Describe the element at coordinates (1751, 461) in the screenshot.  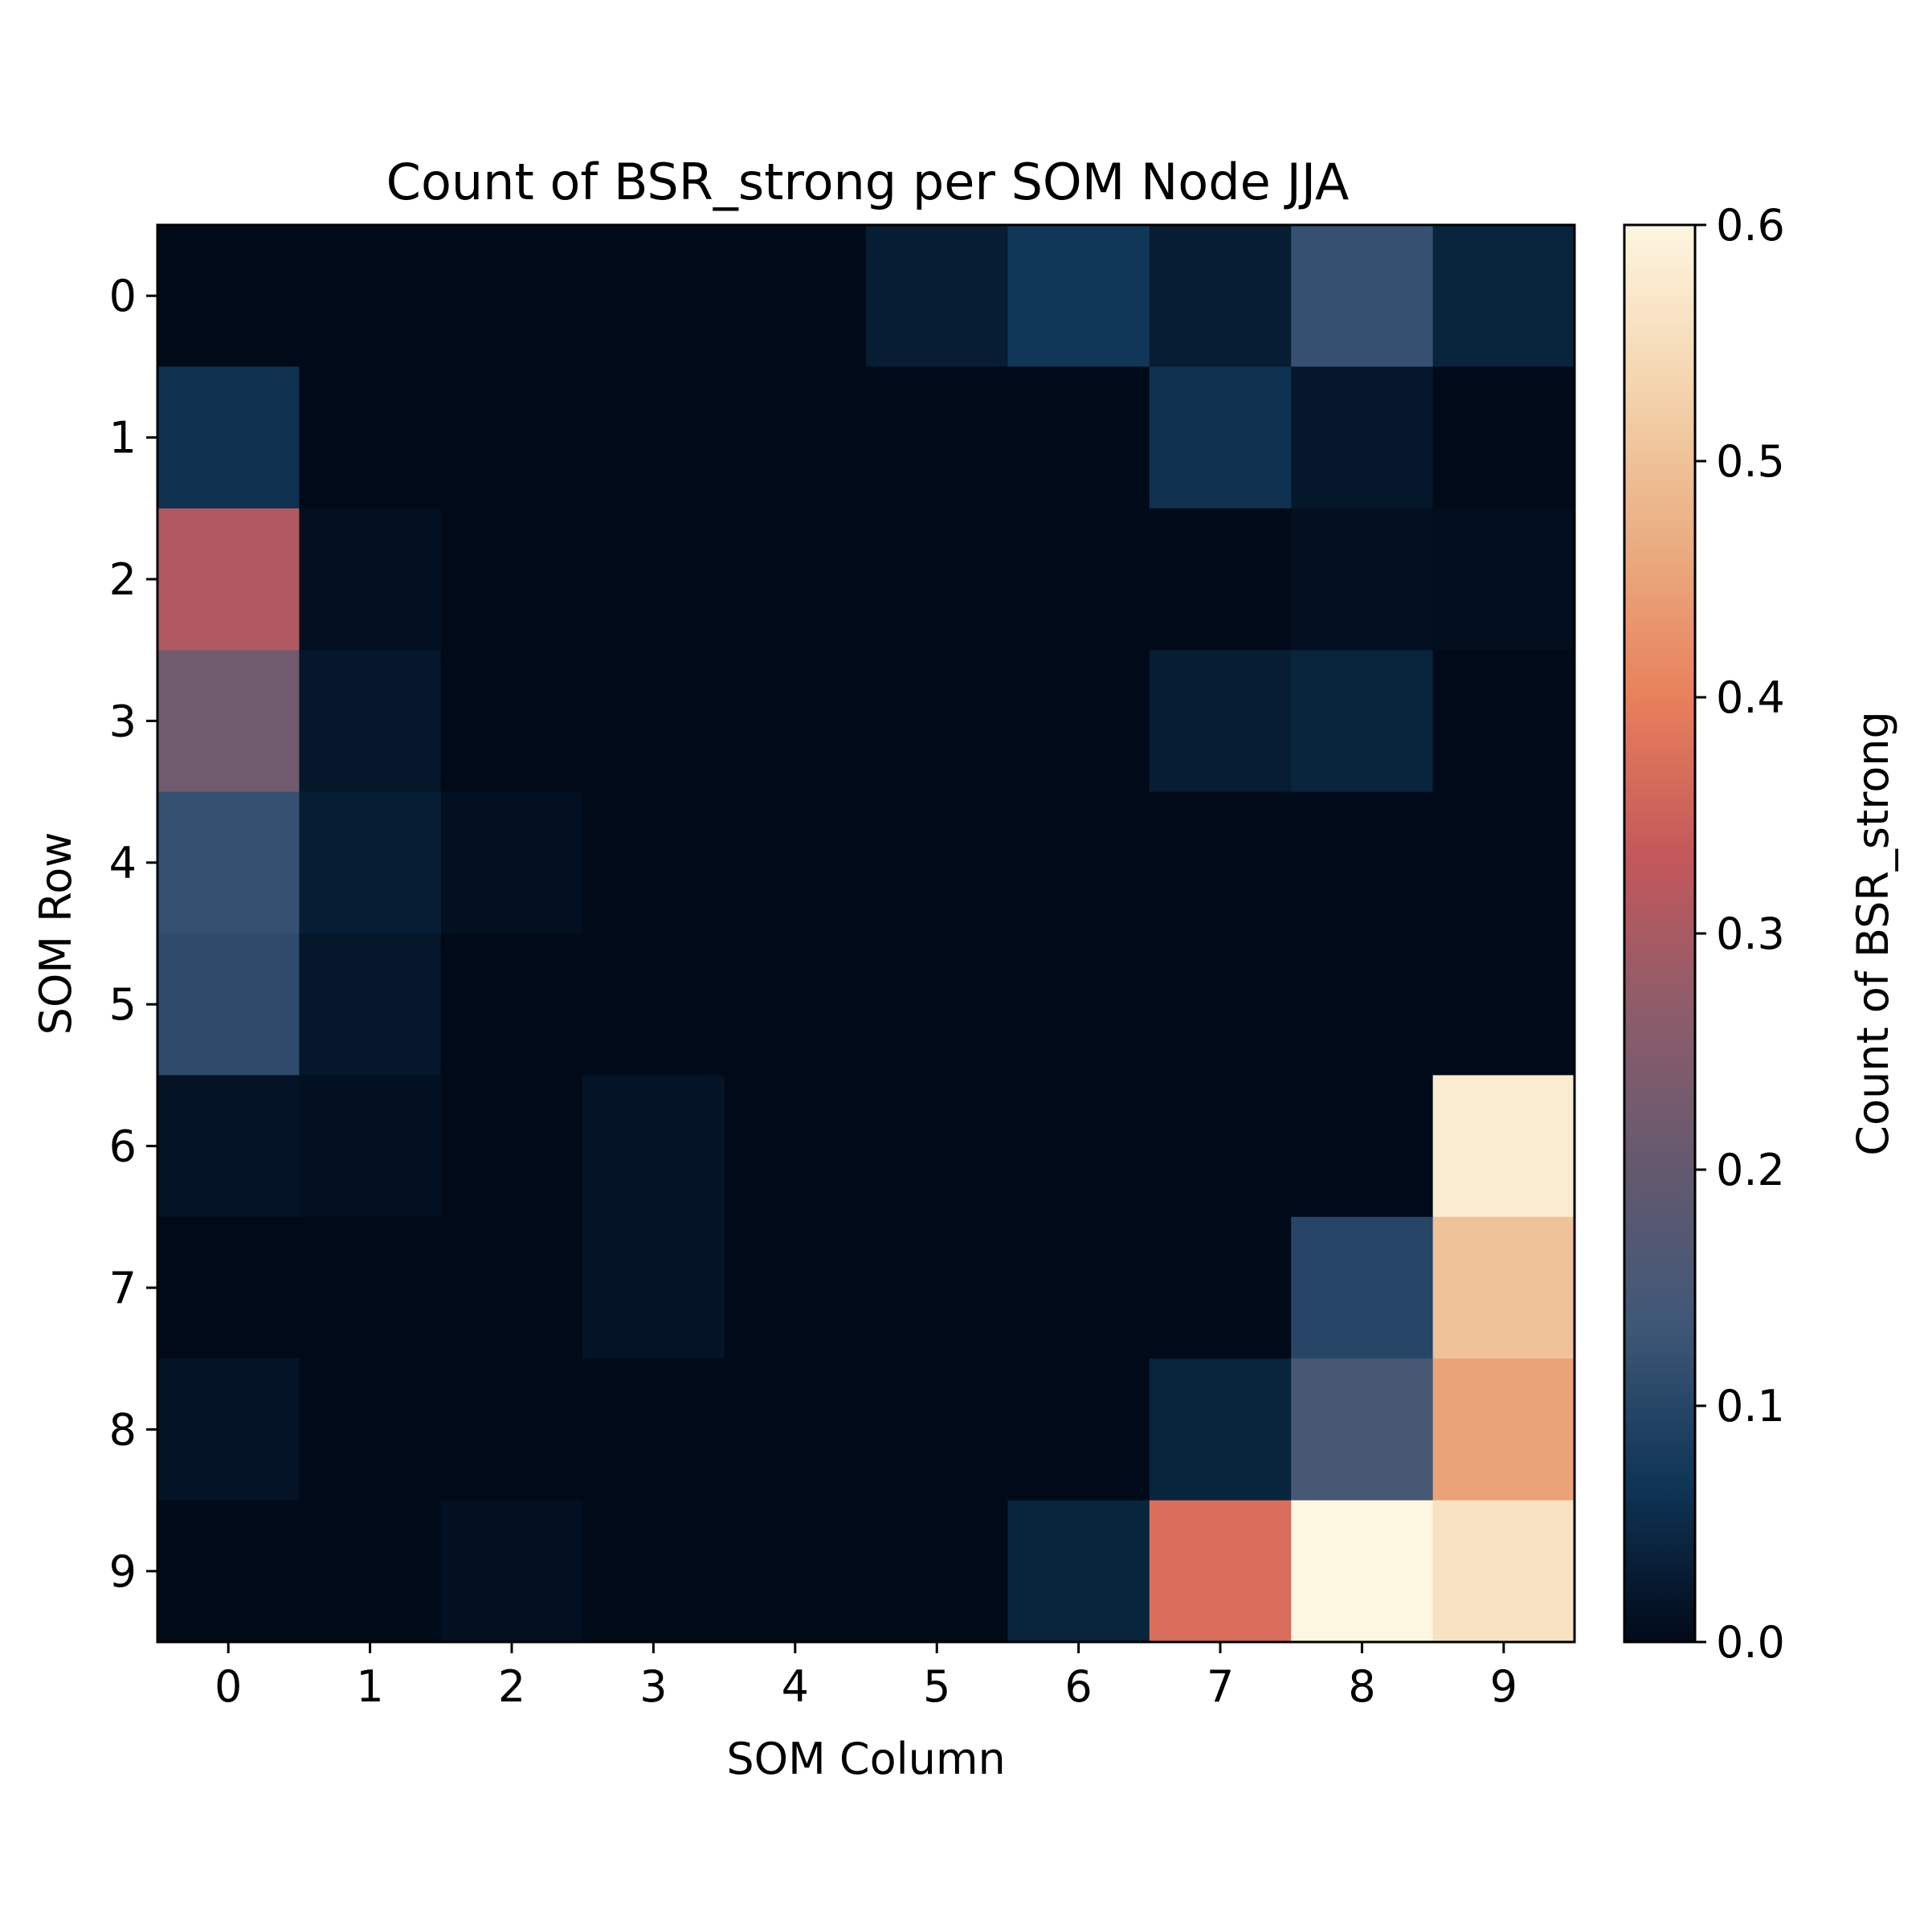
I see `colorbar-tick-label: 0.5` at that location.